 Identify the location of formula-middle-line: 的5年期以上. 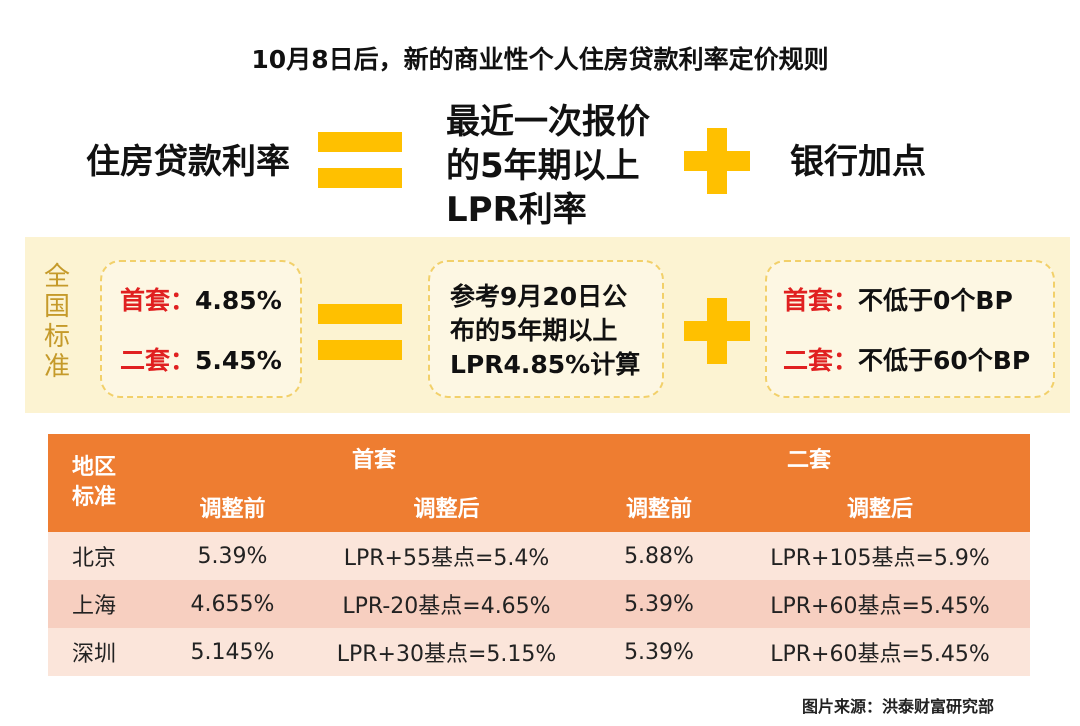
(543, 166).